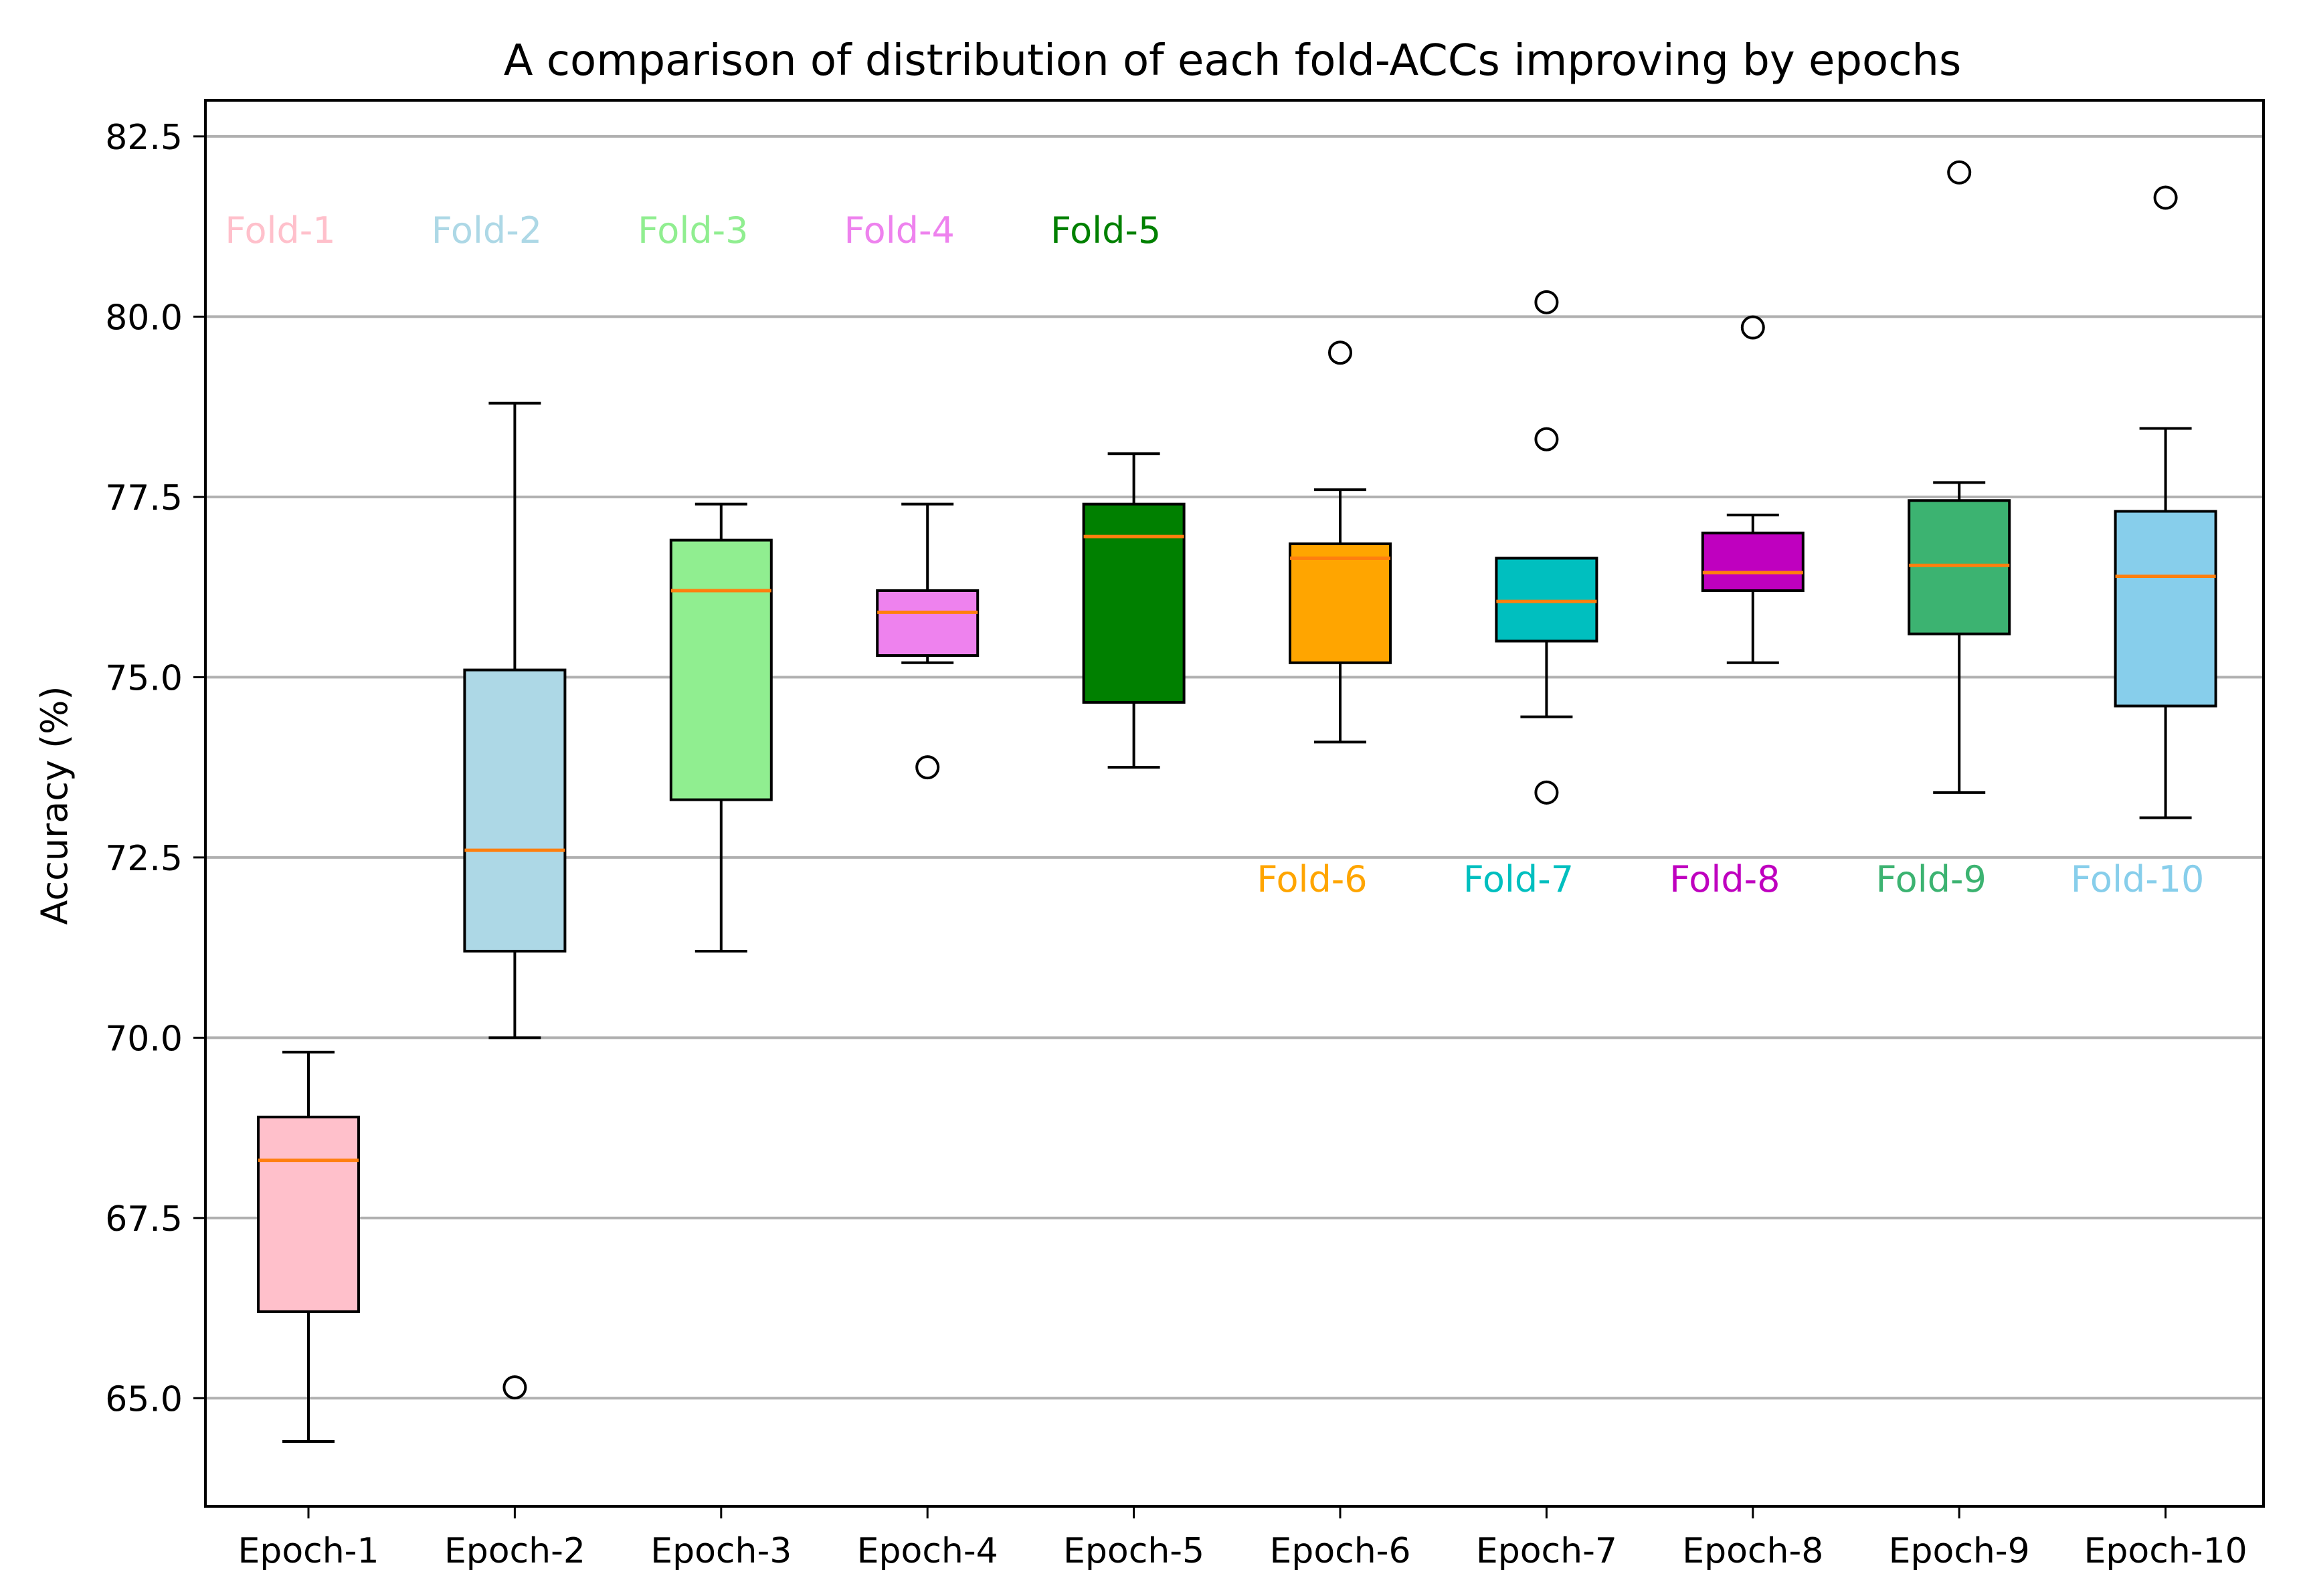  Describe the element at coordinates (155, 768) in the screenshot. I see `y-axis-ticks: 65.0 67.5 70.0 72.5 75.0 77.5 80.0 82.5` at that location.